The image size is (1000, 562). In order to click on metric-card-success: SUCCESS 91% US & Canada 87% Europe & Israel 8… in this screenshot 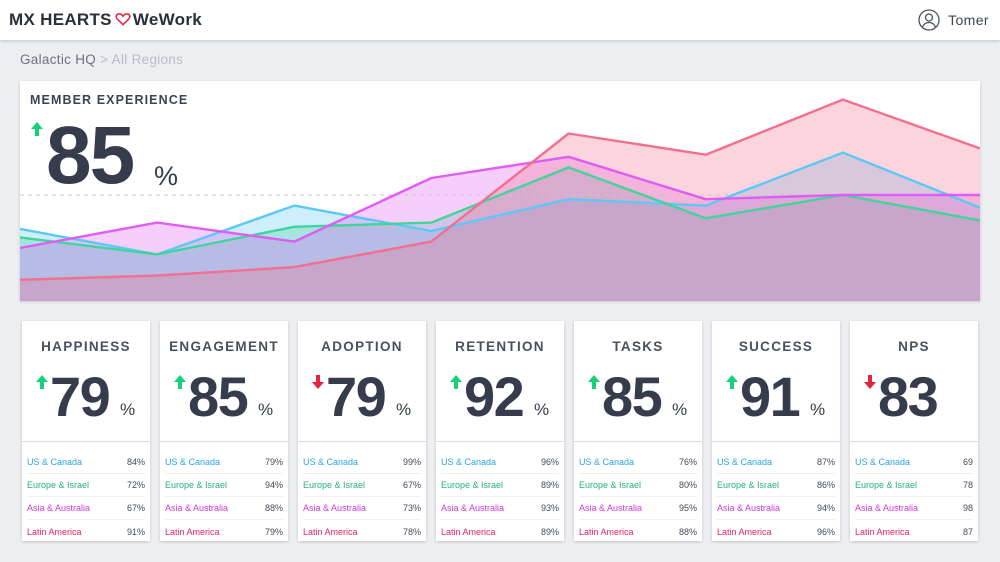, I will do `click(776, 431)`.